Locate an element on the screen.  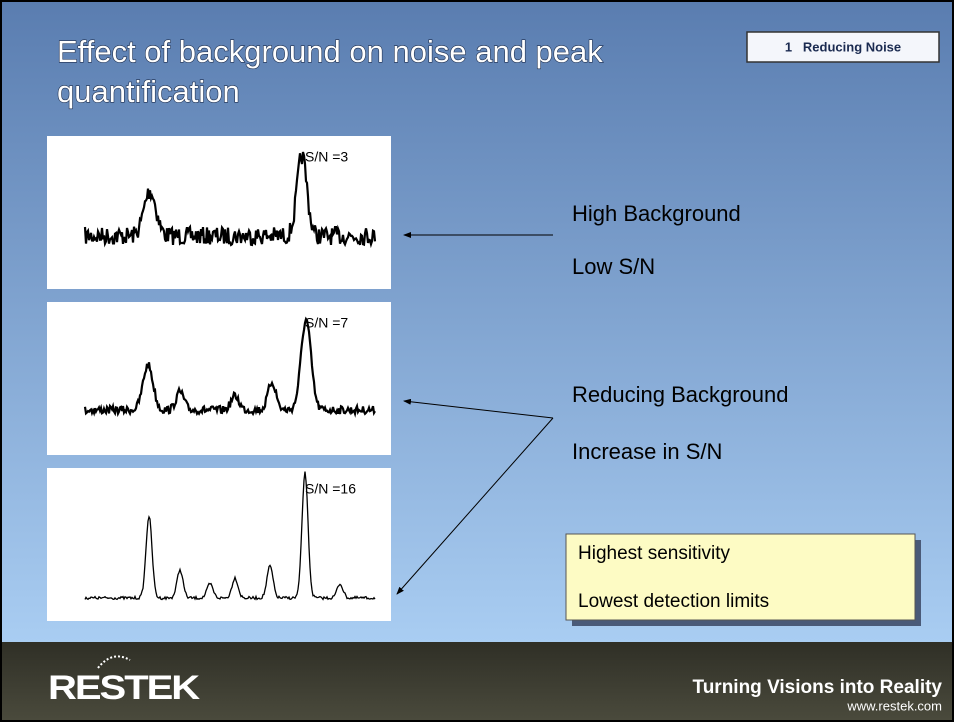
title-line: quantification is located at coordinates (148, 91).